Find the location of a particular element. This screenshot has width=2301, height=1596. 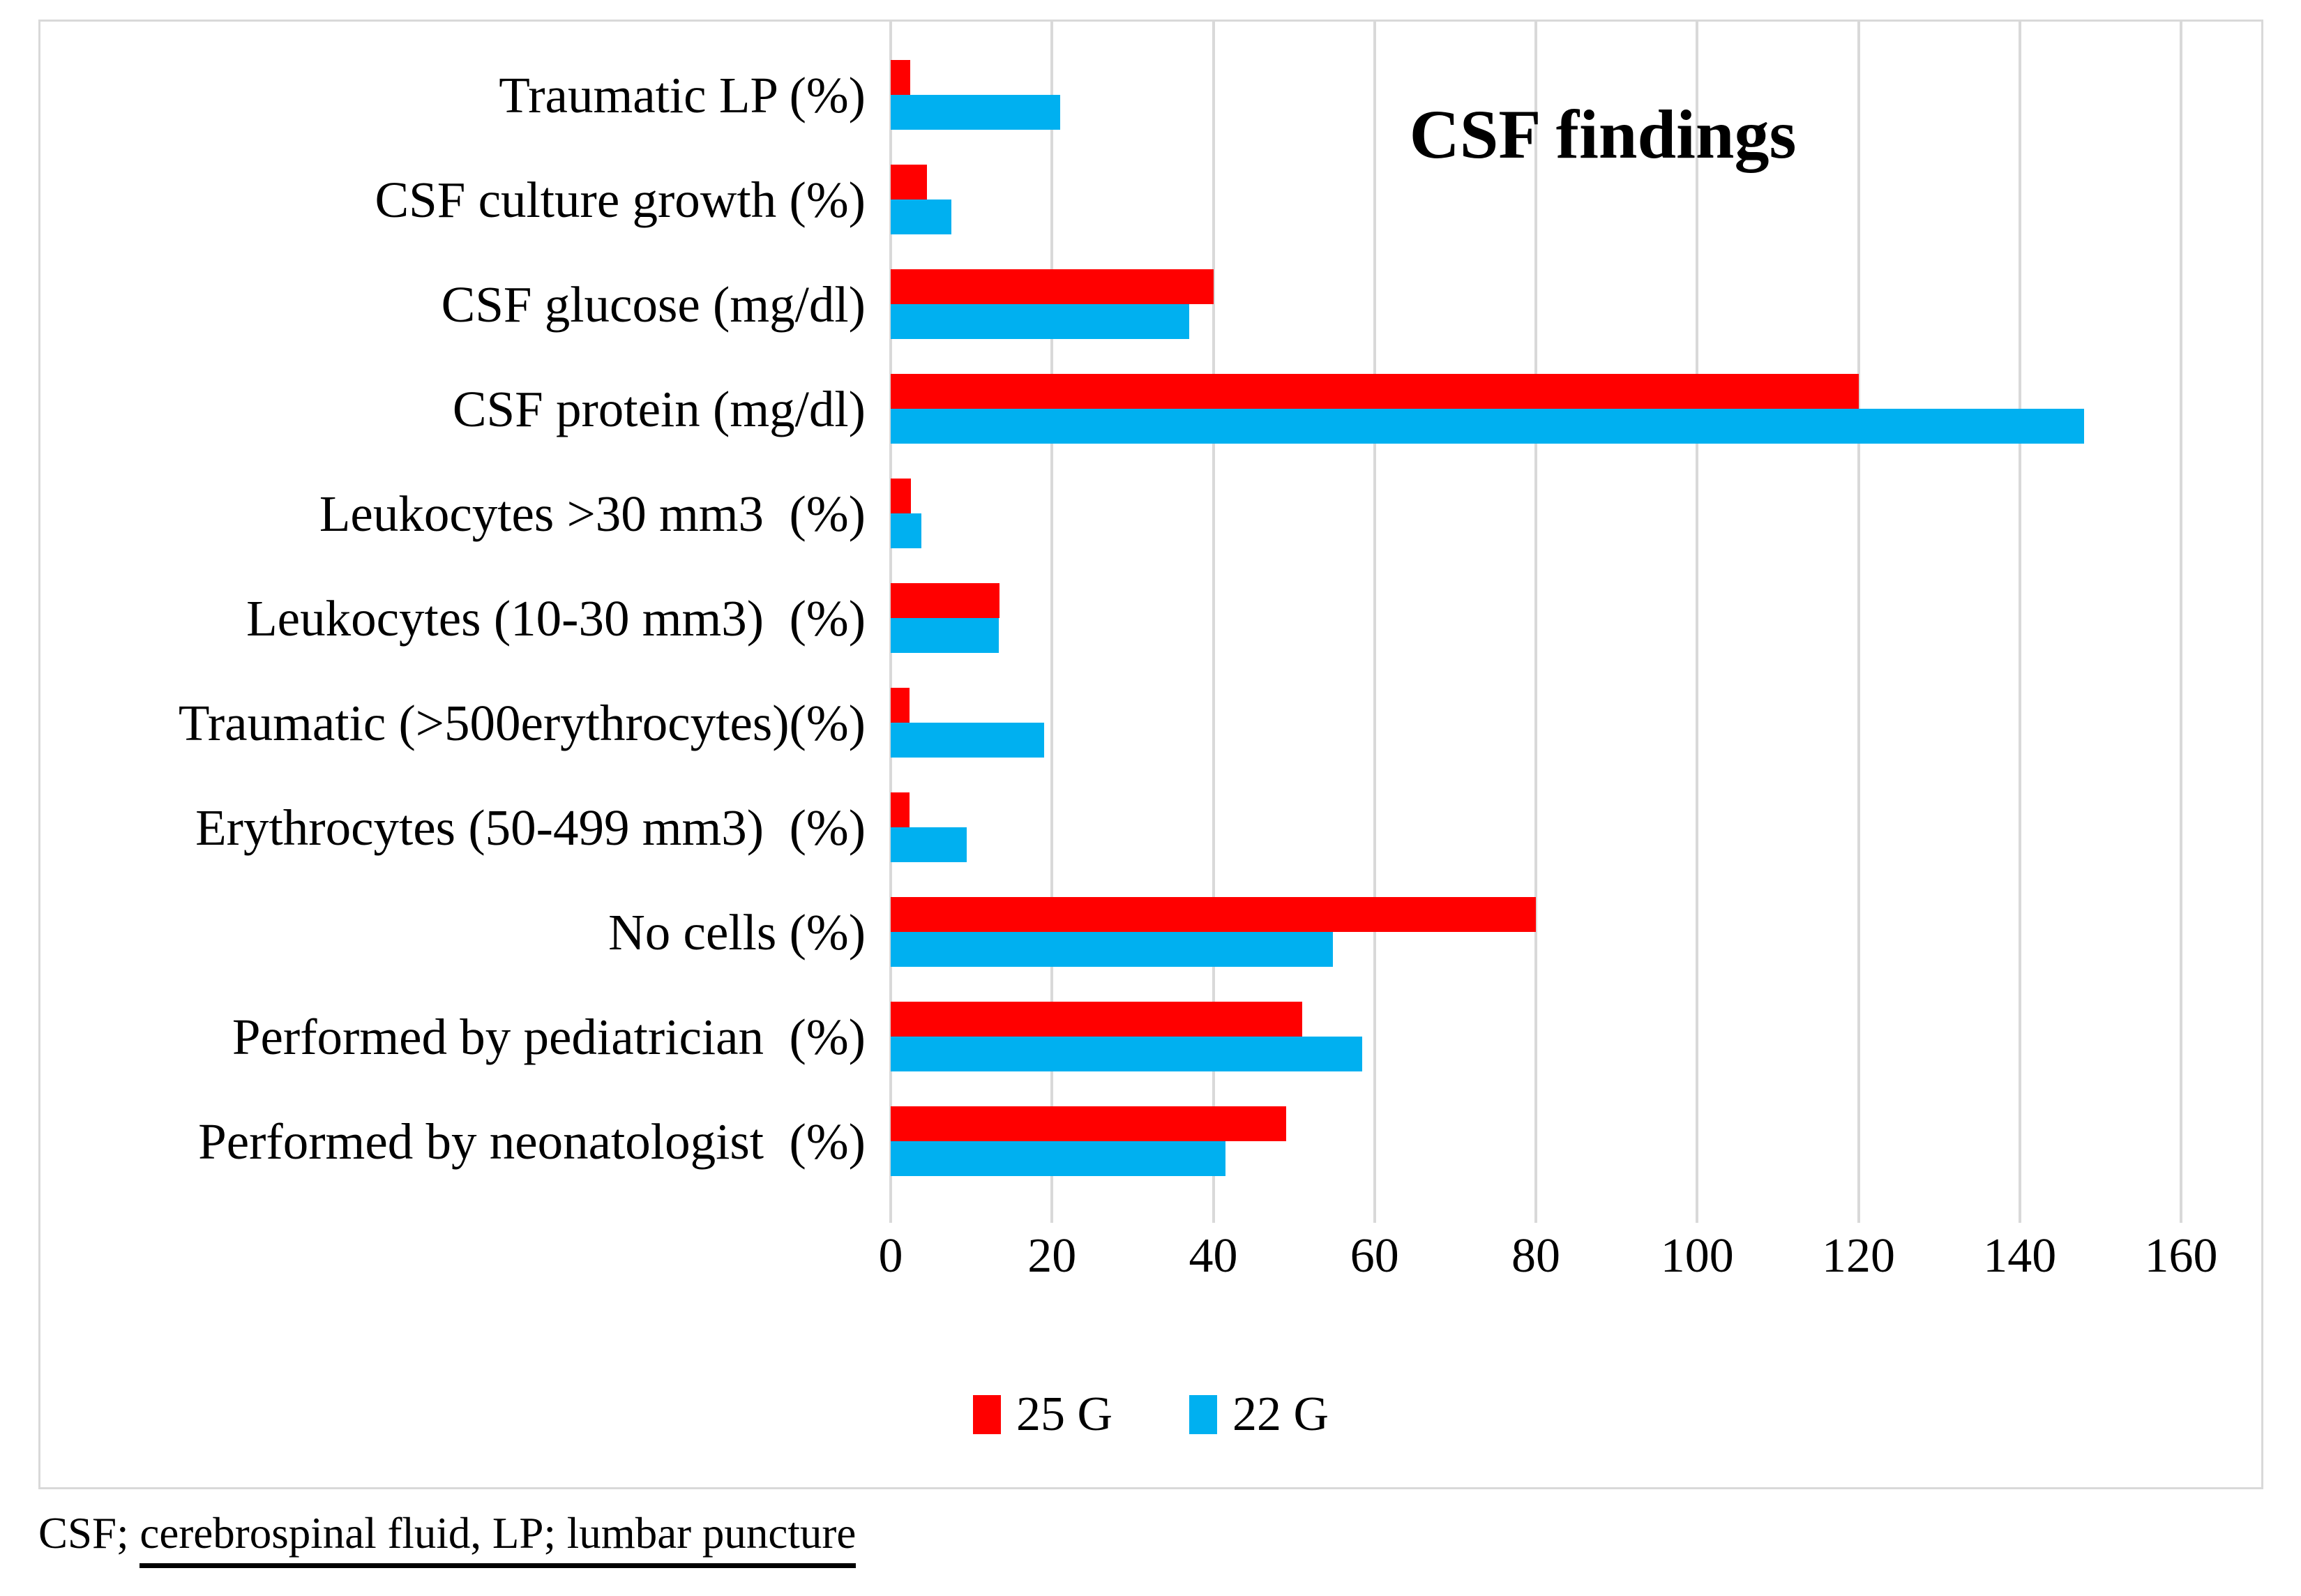

x-tick-label: 20 is located at coordinates (1052, 1256).